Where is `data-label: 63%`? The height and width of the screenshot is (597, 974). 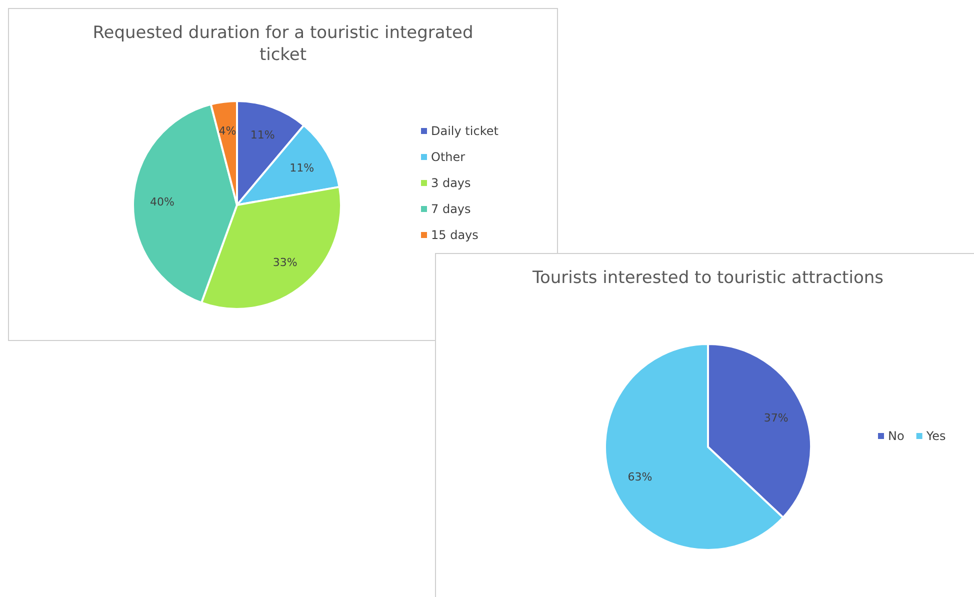
data-label: 63% is located at coordinates (640, 477).